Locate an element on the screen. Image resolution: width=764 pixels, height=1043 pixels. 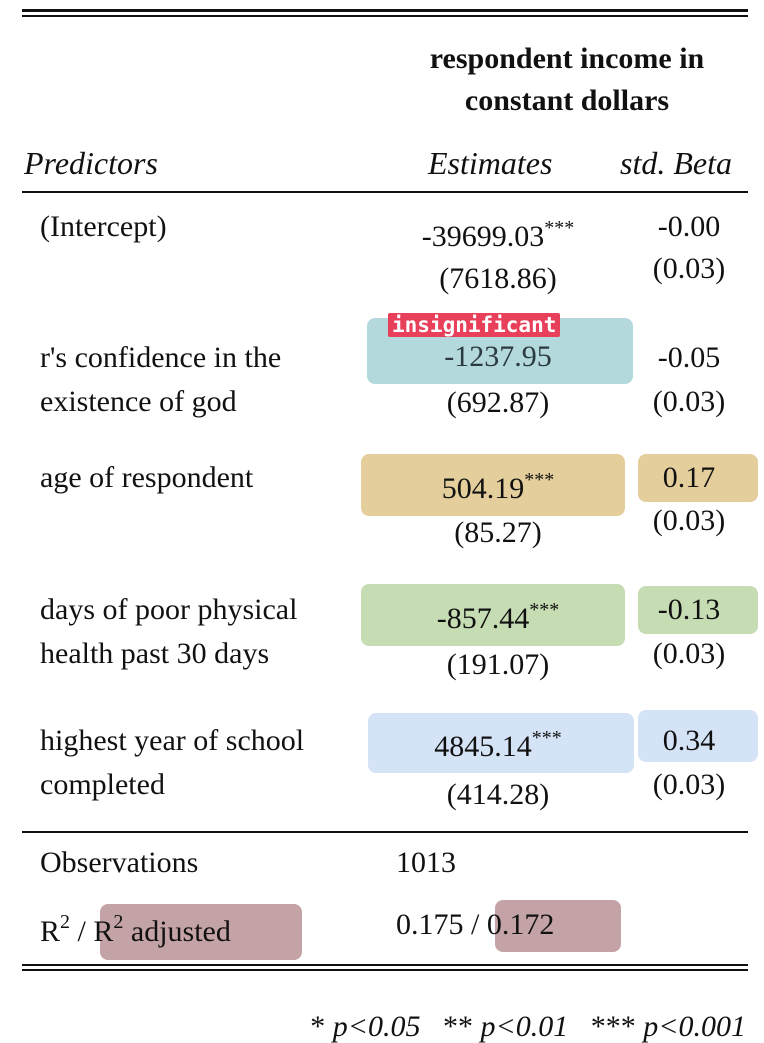
r2-superscript: 2 is located at coordinates (65, 922).